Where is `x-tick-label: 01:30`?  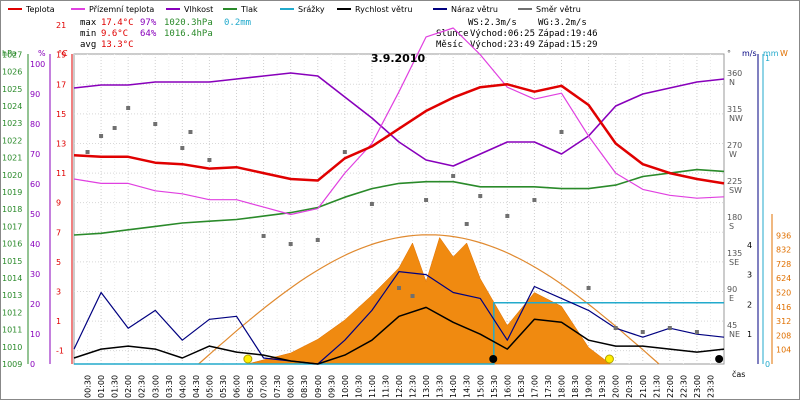
x-tick-label: 01:30 is located at coordinates (115, 386).